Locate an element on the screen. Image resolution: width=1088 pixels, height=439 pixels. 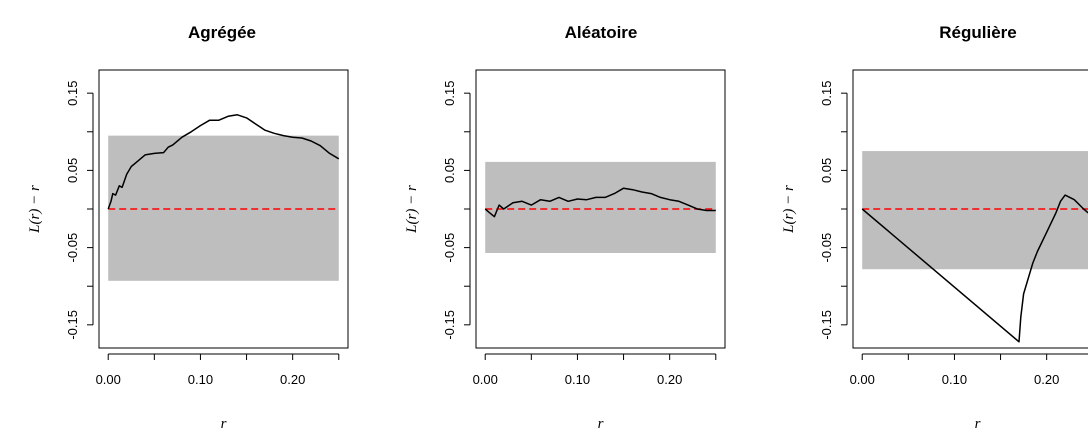
chart-title: Aléatoire is located at coordinates (601, 32).